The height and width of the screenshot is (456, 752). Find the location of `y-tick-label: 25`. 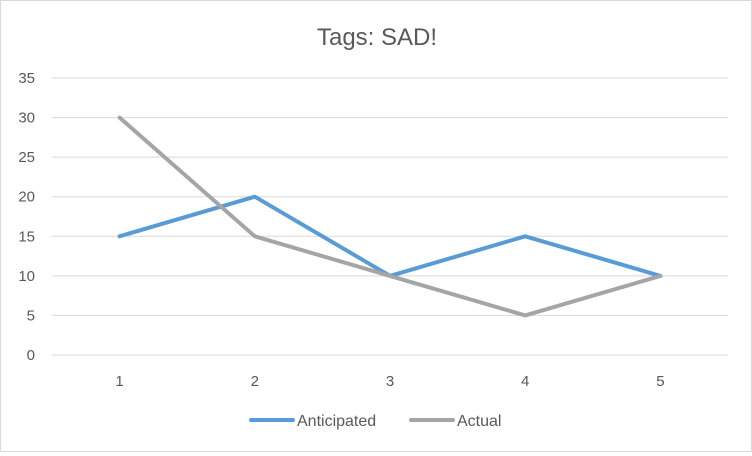

y-tick-label: 25 is located at coordinates (26, 157).